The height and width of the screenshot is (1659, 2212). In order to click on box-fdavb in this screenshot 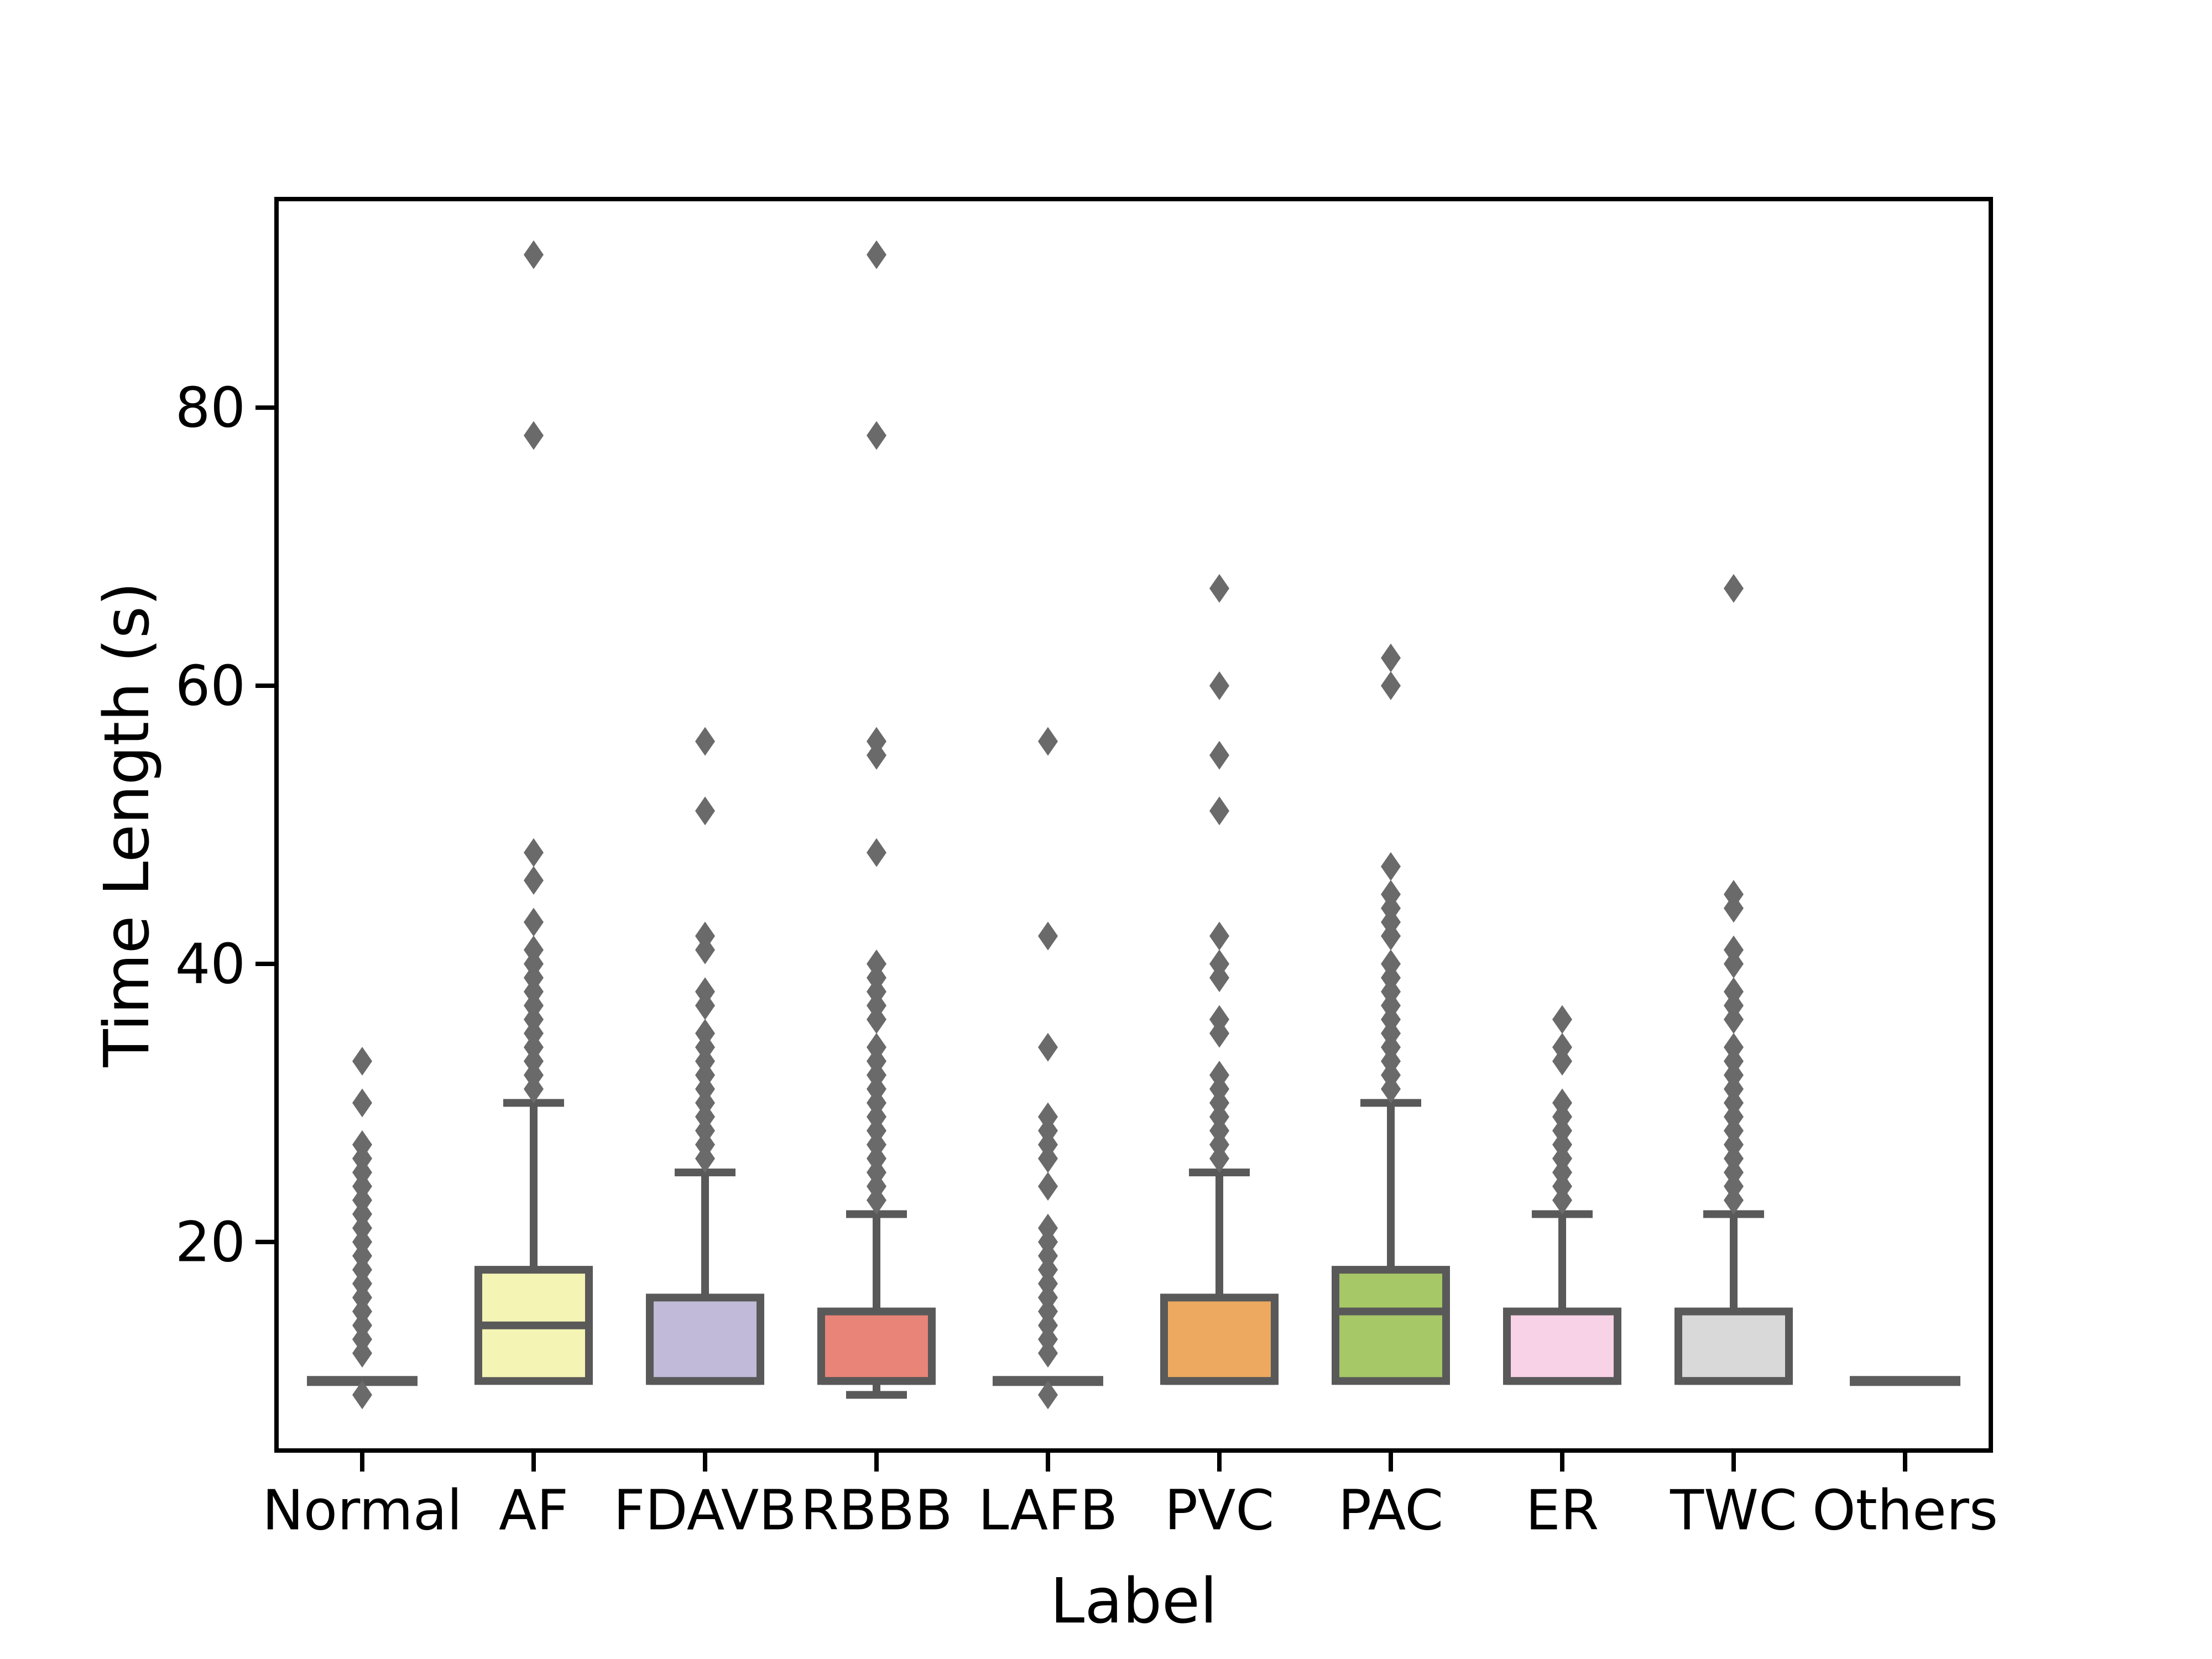, I will do `click(705, 1056)`.